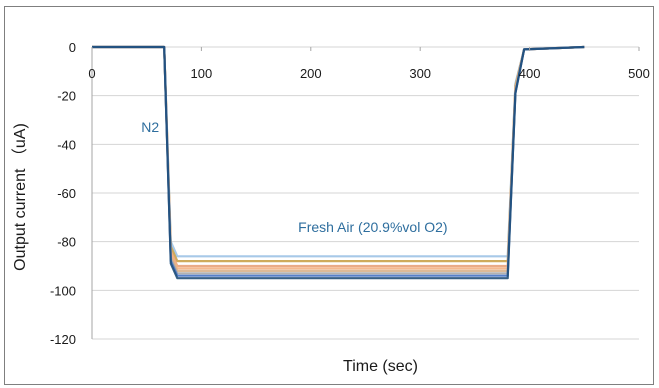 This screenshot has height=388, width=659. What do you see at coordinates (150, 127) in the screenshot?
I see `annotation-n2: N2` at bounding box center [150, 127].